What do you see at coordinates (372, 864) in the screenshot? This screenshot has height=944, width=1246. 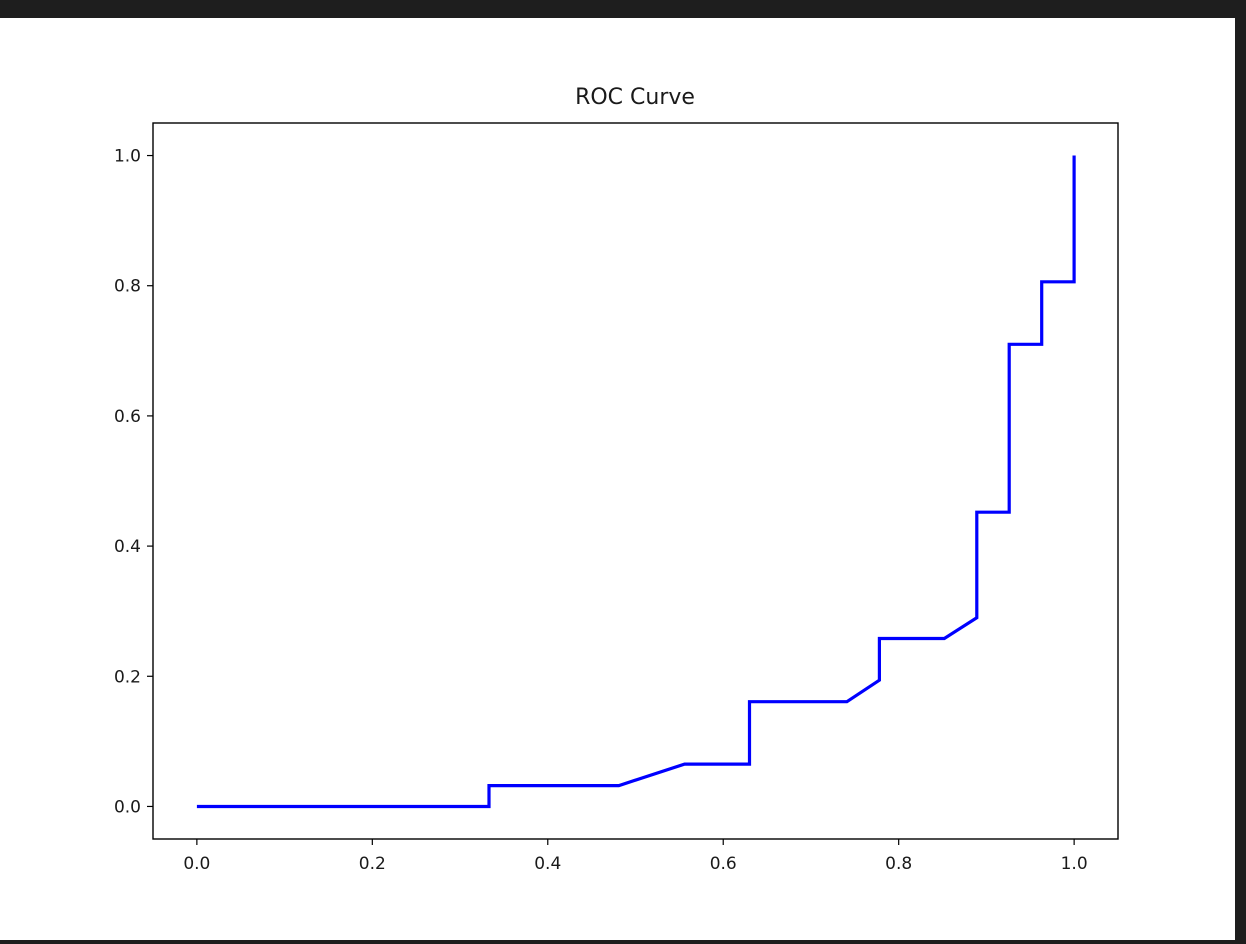 I see `x-tick-label: 0.2` at bounding box center [372, 864].